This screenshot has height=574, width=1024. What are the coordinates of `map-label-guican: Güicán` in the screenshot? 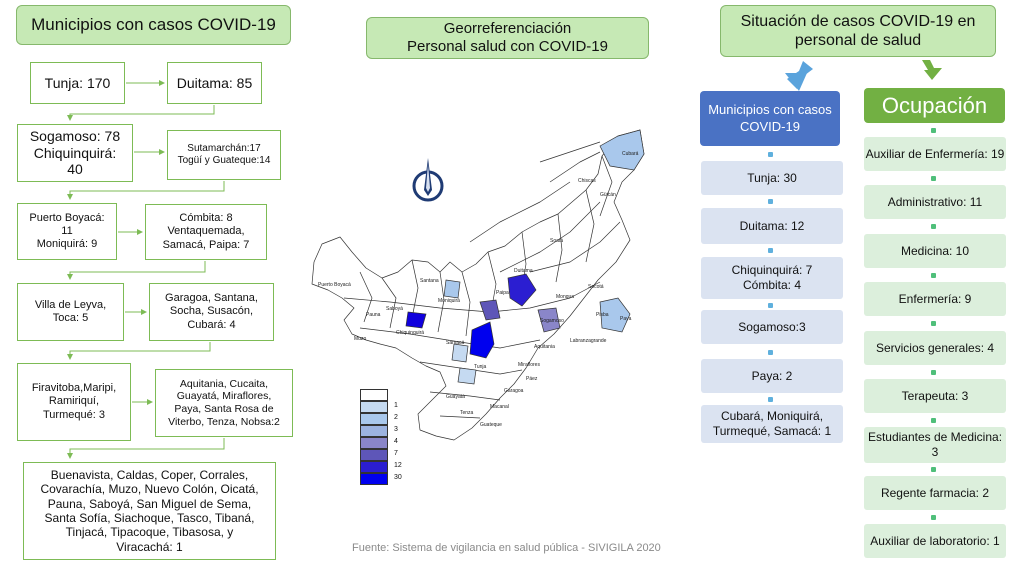 It's located at (608, 195).